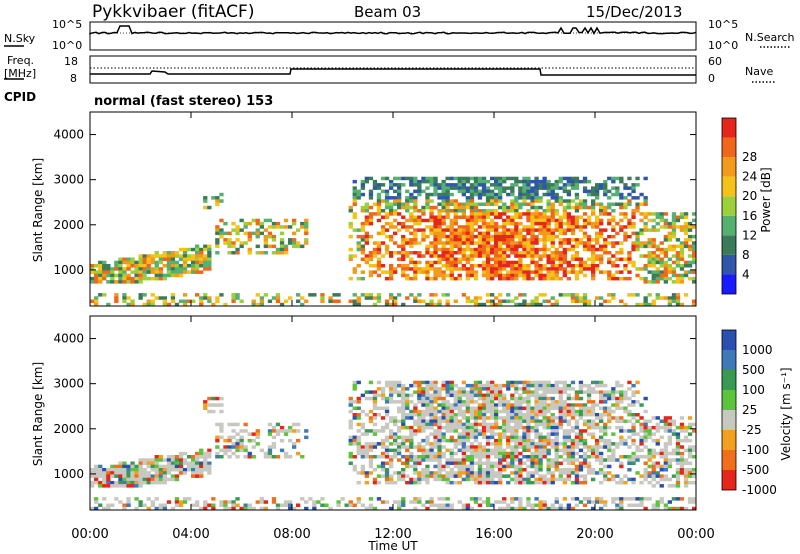 The height and width of the screenshot is (554, 800). What do you see at coordinates (749, 216) in the screenshot?
I see `power-colorbar-tick: 16` at bounding box center [749, 216].